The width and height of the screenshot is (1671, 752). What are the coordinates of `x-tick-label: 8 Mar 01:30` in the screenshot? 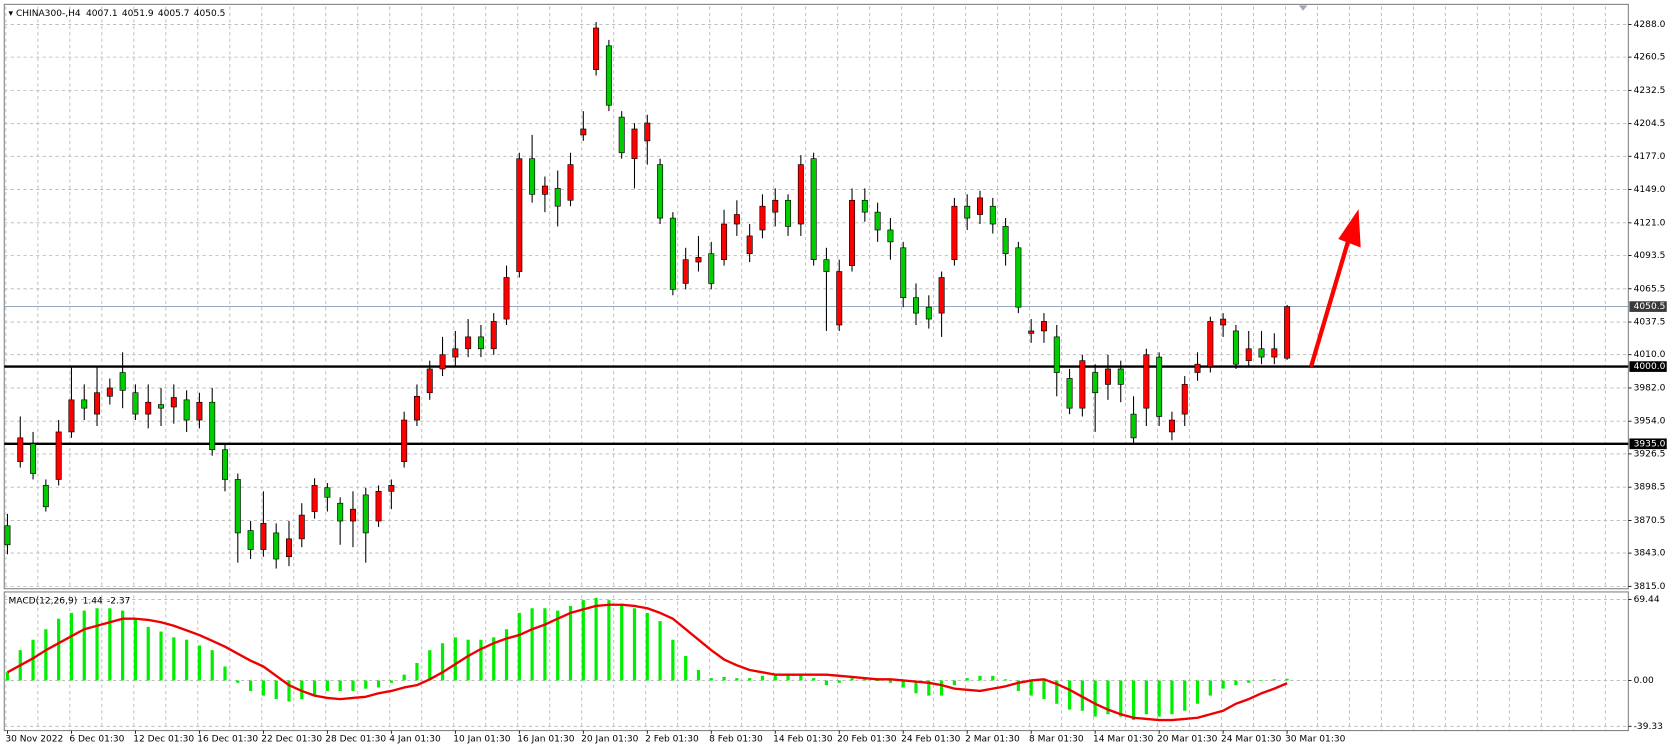 It's located at (1056, 740).